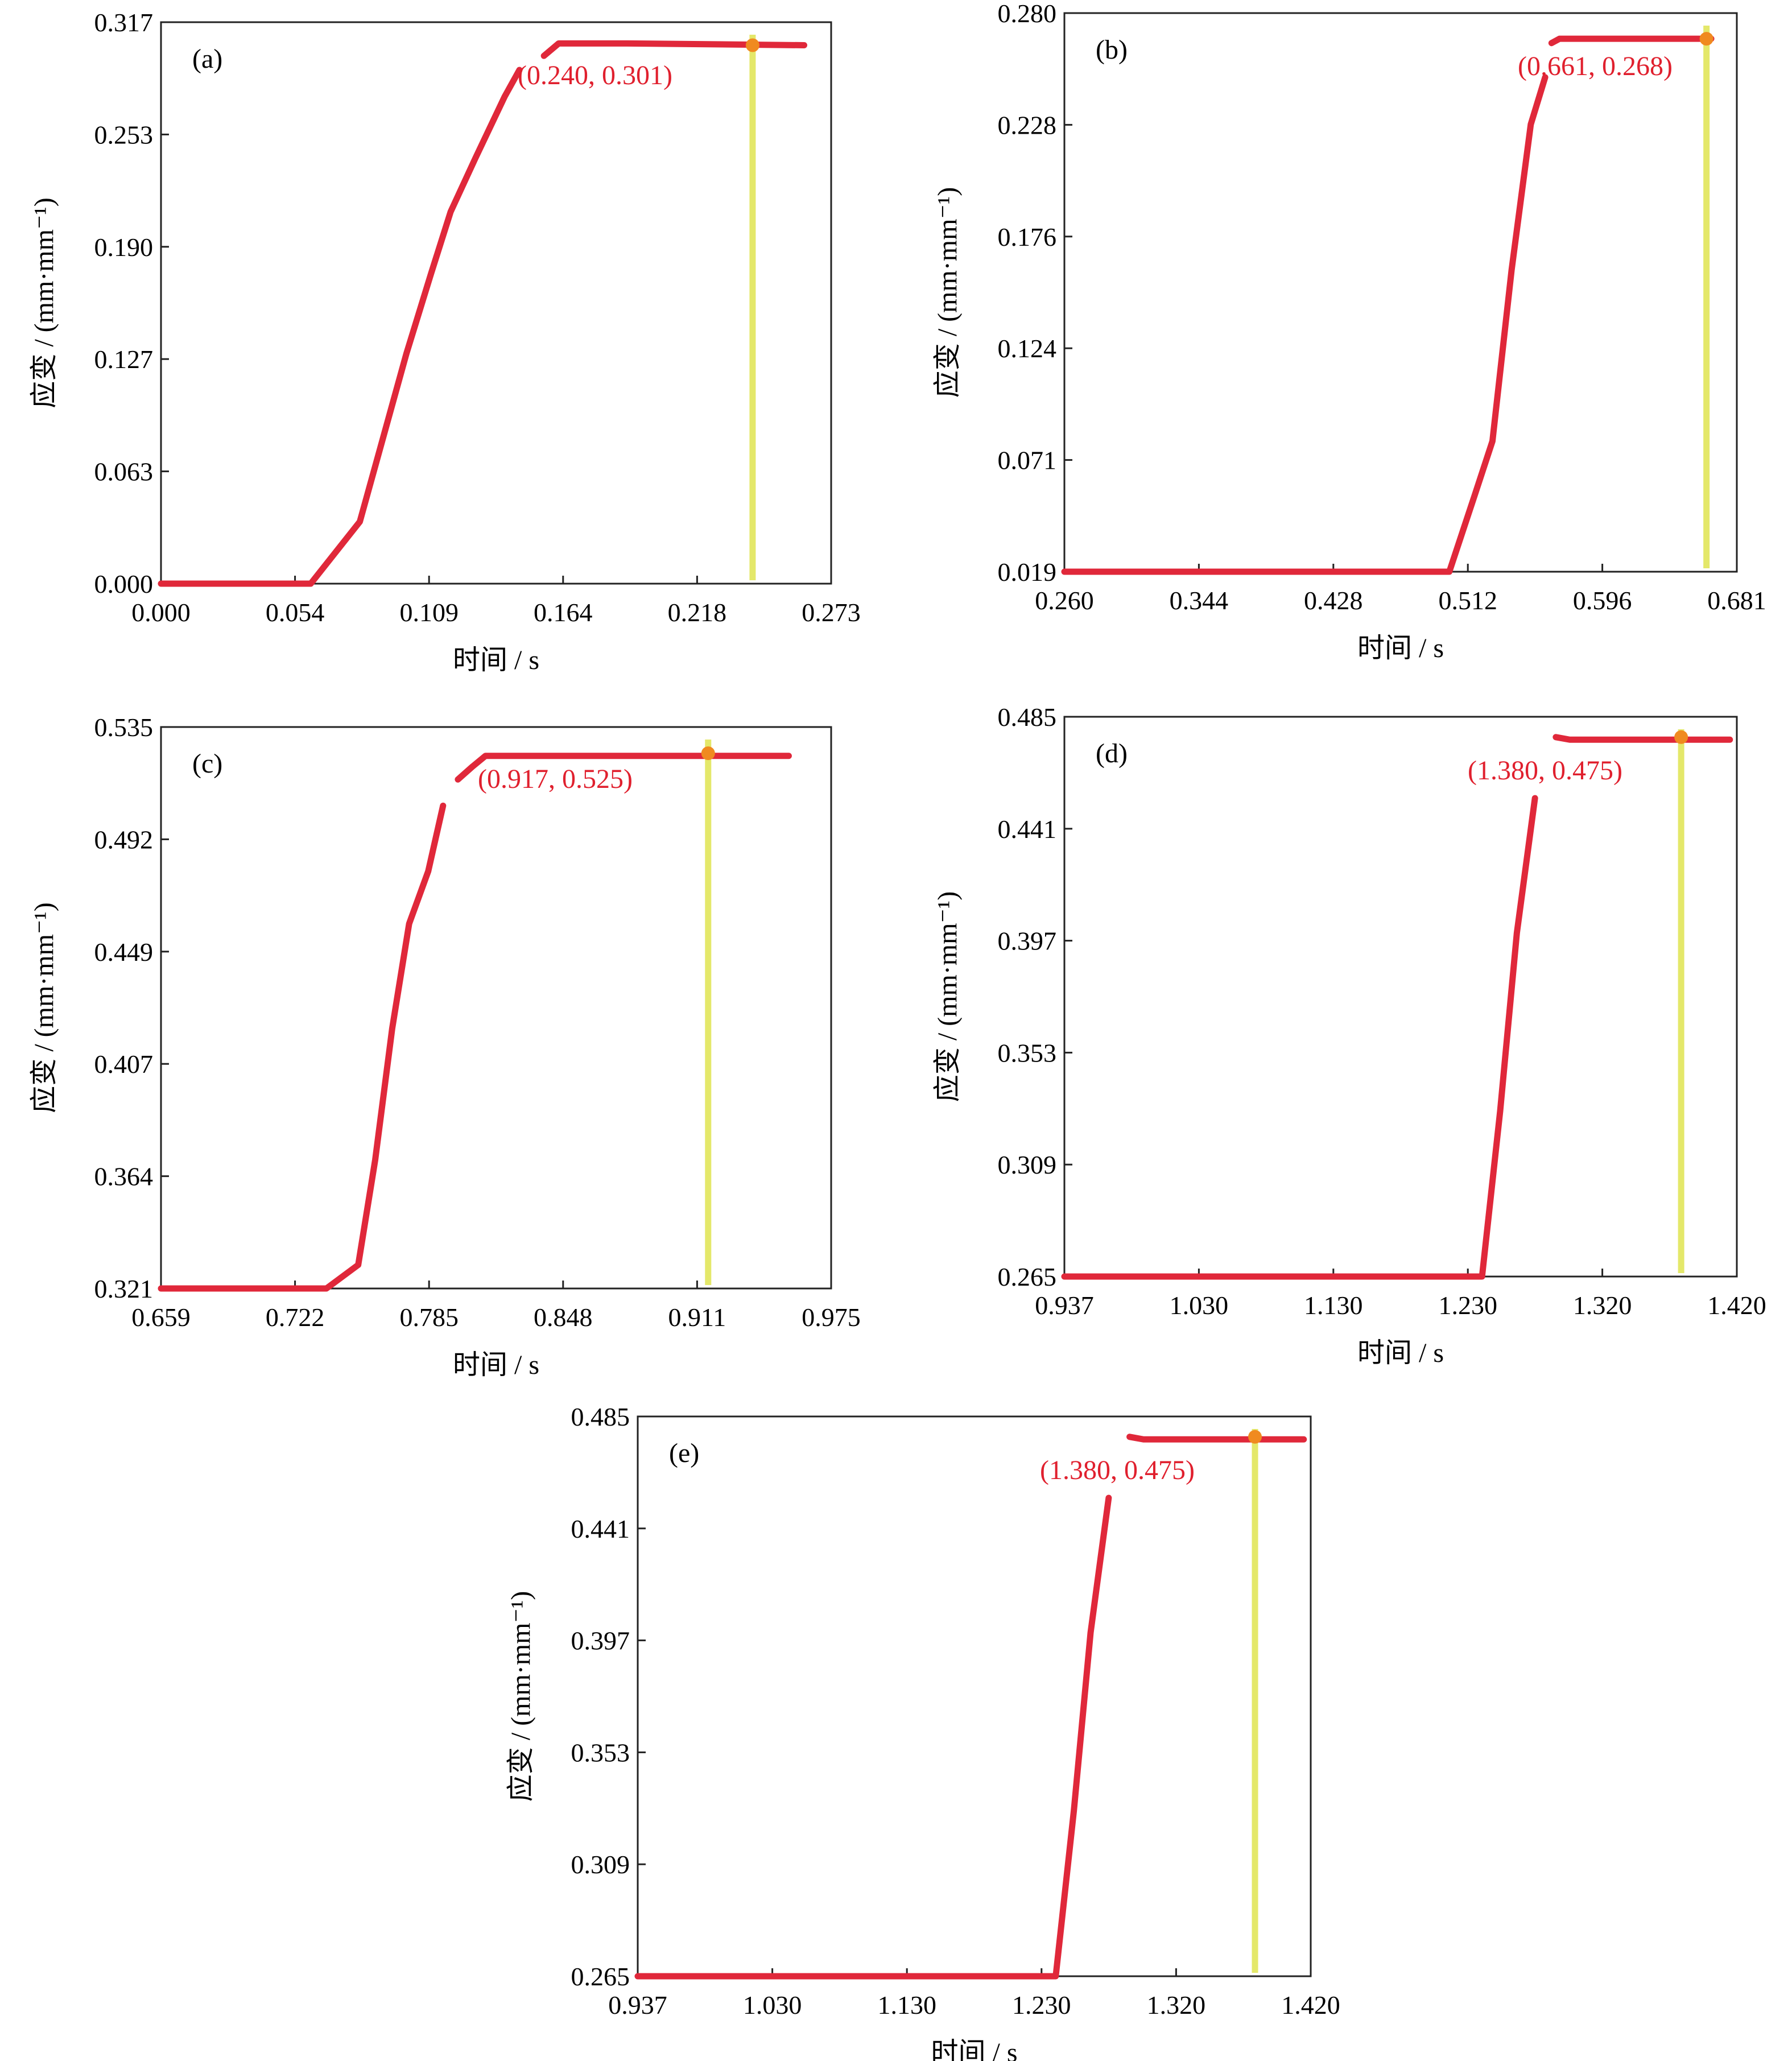 This screenshot has width=1792, height=2061. Describe the element at coordinates (1736, 601) in the screenshot. I see `x-tick-label: 0.681` at that location.